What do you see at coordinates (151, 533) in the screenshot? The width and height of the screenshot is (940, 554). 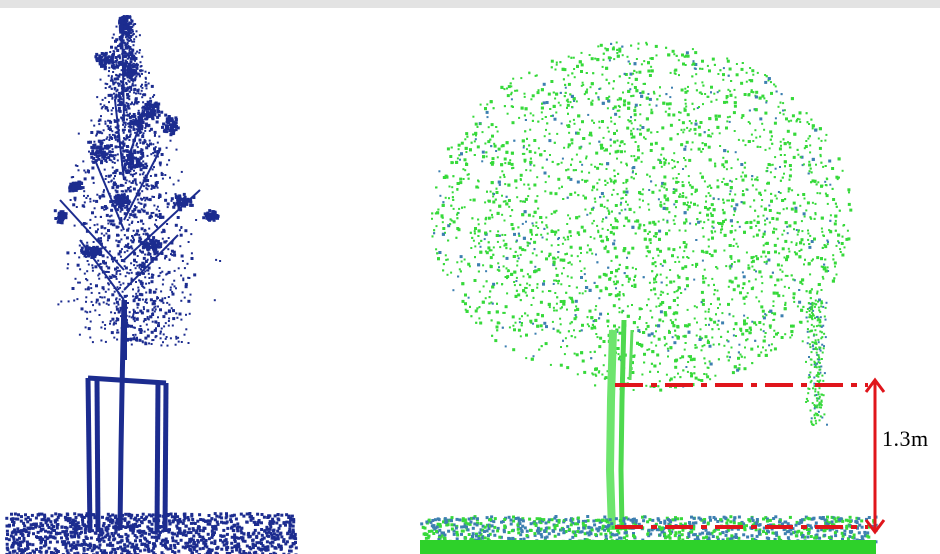 I see `left-tree-ground-points` at bounding box center [151, 533].